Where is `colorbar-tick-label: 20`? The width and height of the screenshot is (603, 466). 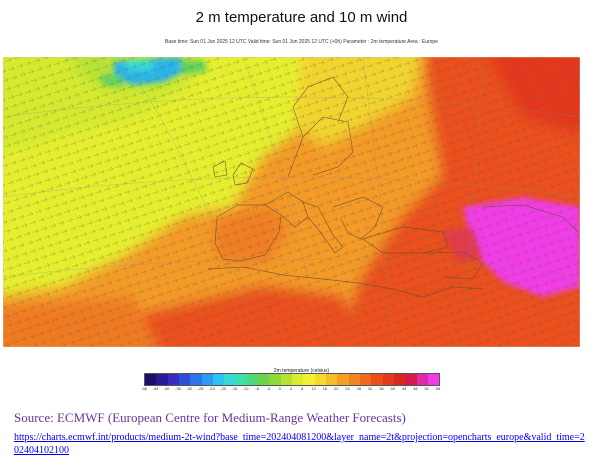
colorbar-tick-label: 20 is located at coordinates (336, 388).